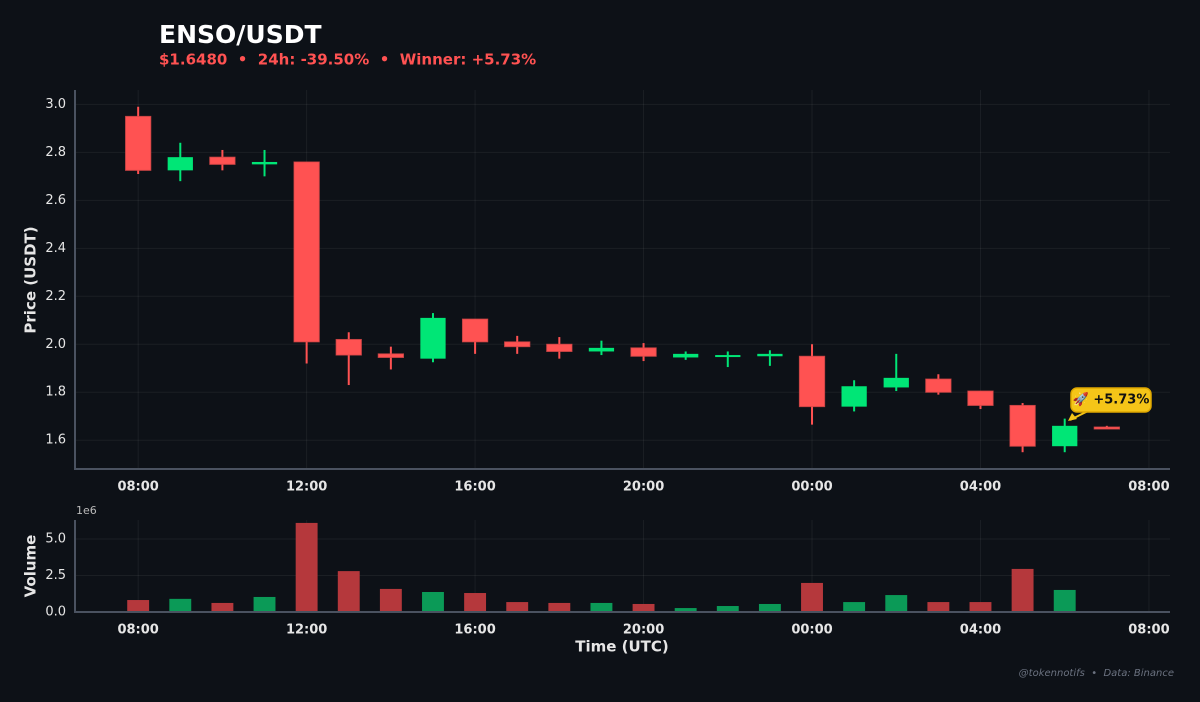 The image size is (1200, 702). Describe the element at coordinates (347, 60) in the screenshot. I see `chart-subtitle: $1.6480 • 24h: -39.50% • Winner: +5.73%` at that location.